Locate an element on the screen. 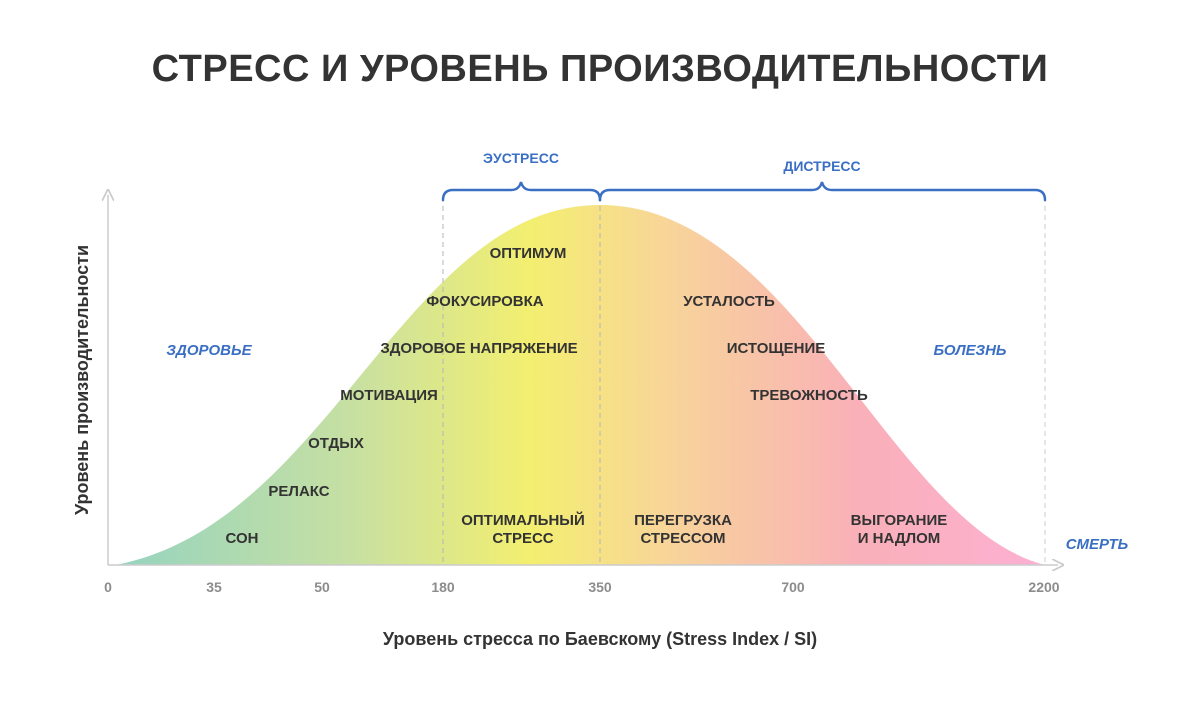  x-tick-label: 35 is located at coordinates (214, 587).